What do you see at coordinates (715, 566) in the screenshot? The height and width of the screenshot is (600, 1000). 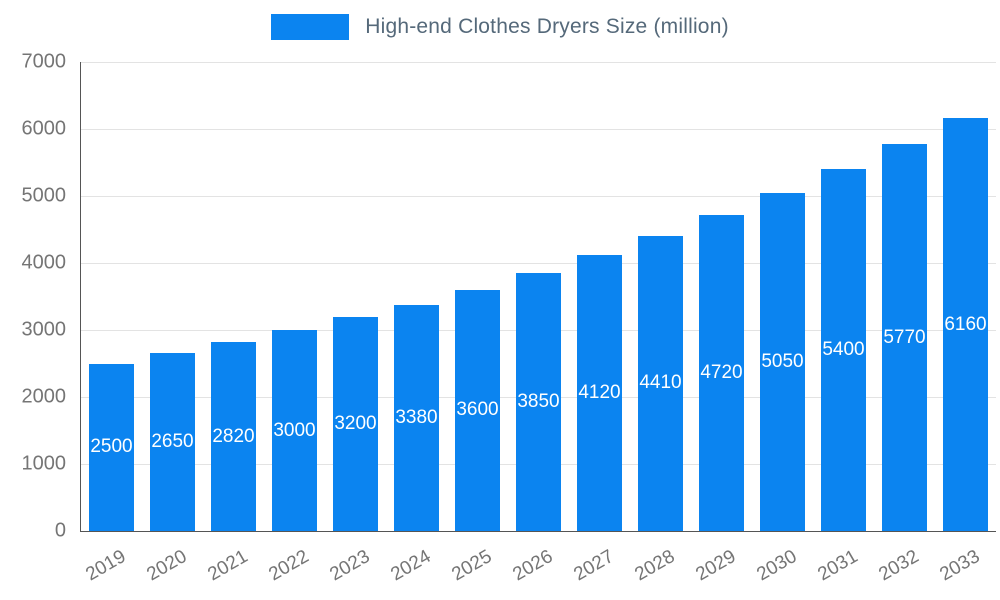 I see `x-axis-label: 2029` at bounding box center [715, 566].